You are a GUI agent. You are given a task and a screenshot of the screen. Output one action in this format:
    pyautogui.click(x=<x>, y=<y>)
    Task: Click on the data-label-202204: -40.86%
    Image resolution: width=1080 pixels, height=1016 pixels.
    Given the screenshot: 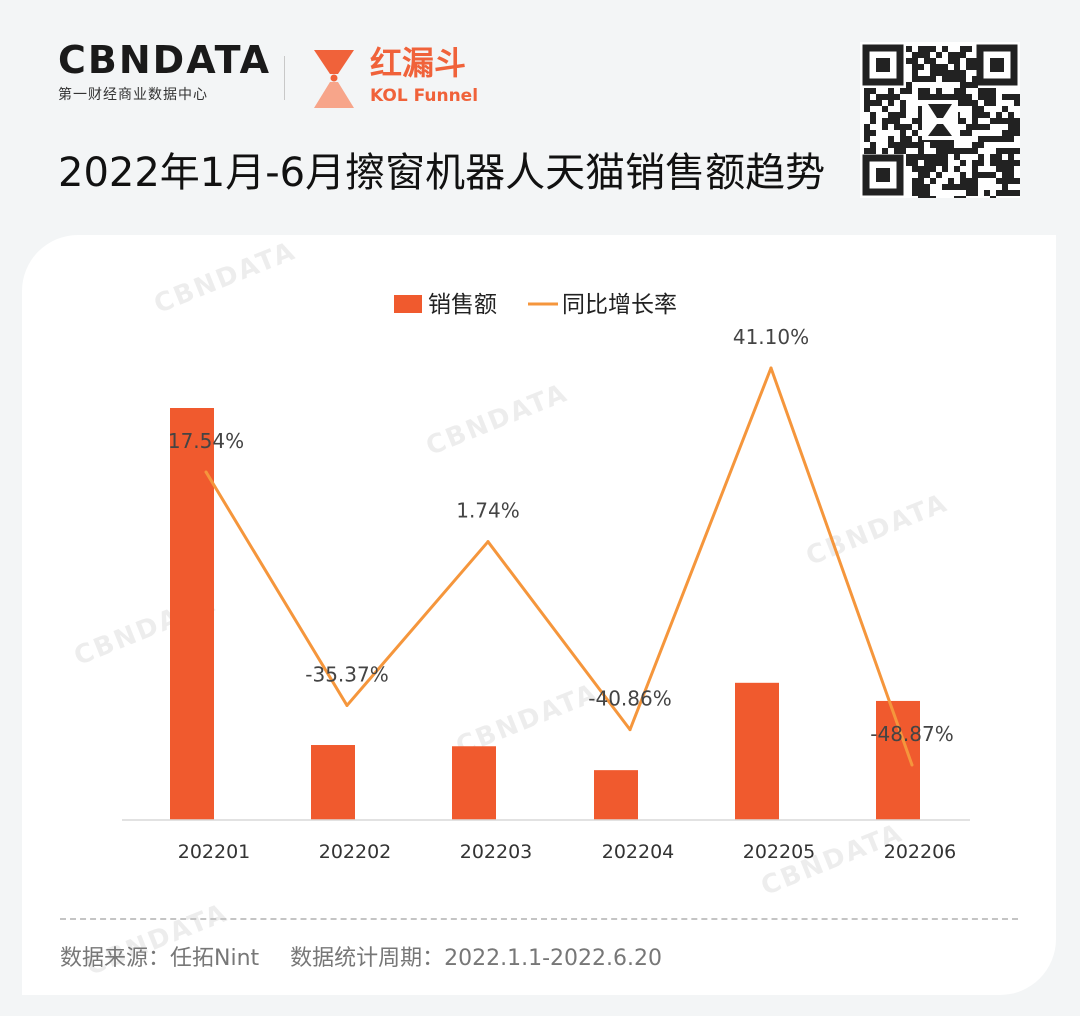 What is the action you would take?
    pyautogui.click(x=629, y=699)
    